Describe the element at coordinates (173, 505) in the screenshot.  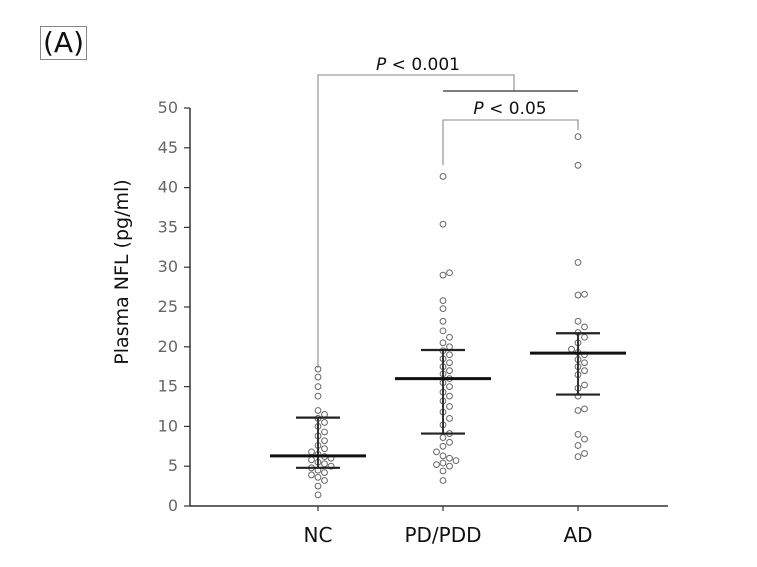
I see `y-tick-label: 0` at that location.